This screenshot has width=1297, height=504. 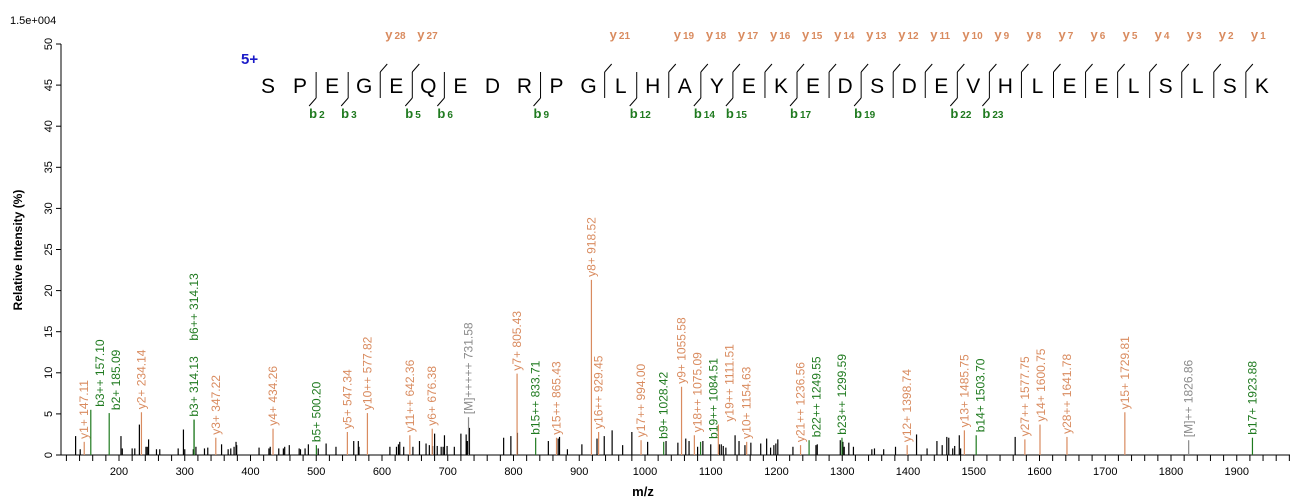 What do you see at coordinates (998, 115) in the screenshot?
I see `b-ion-number: 23` at bounding box center [998, 115].